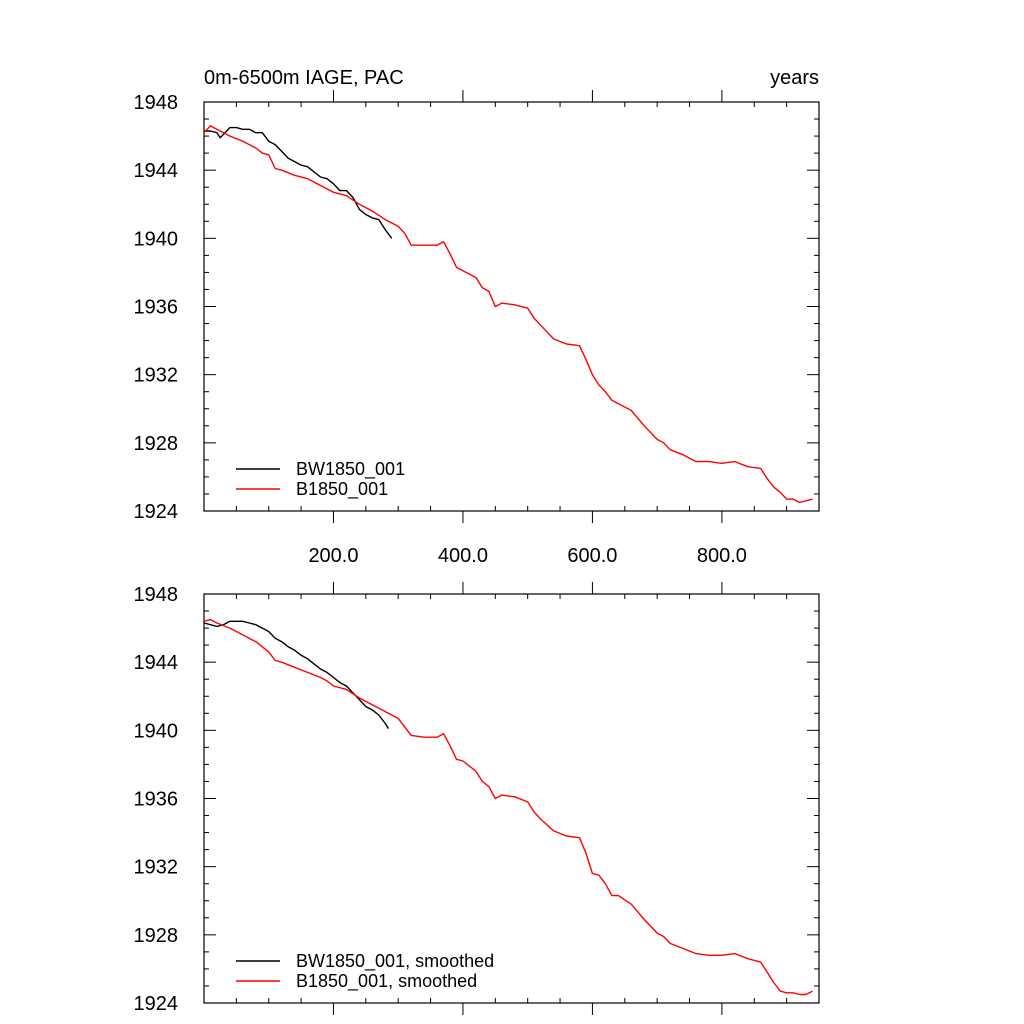 The image size is (1024, 1024). I want to click on legend-label: B1850_001, smoothed, so click(386, 981).